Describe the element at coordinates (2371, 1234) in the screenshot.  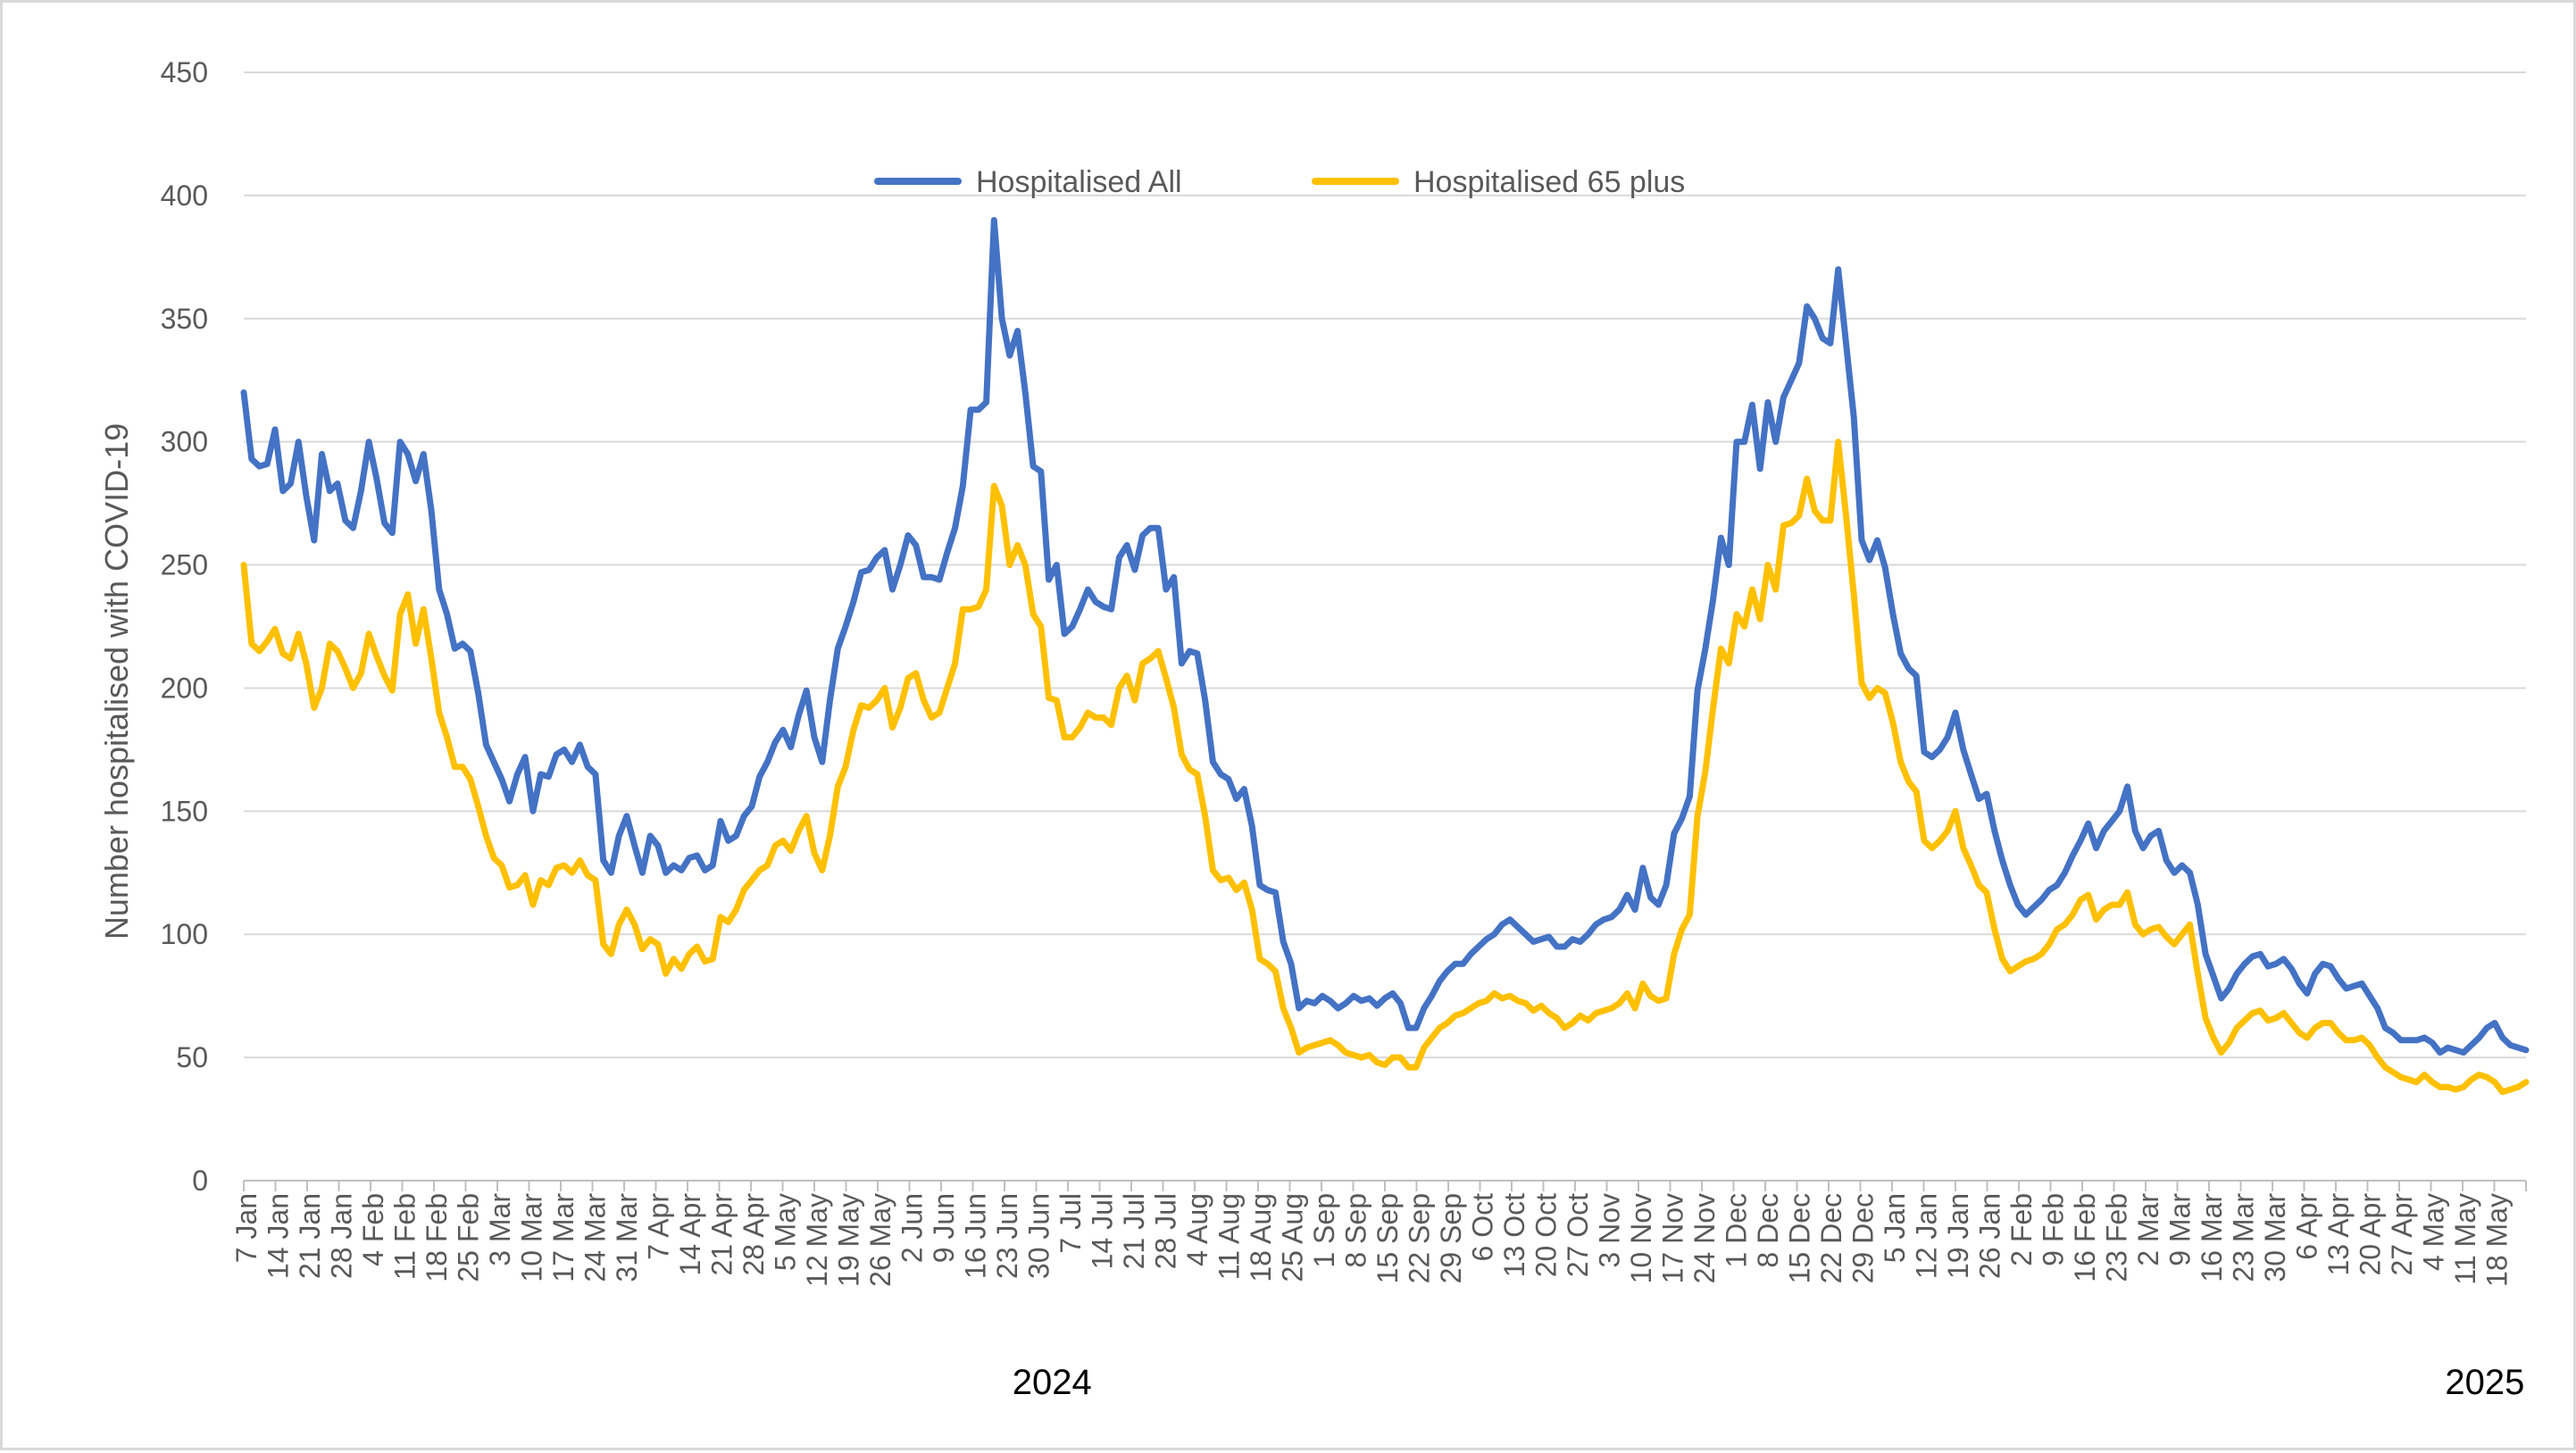
I see `x-tick-label: 20 Apr` at that location.